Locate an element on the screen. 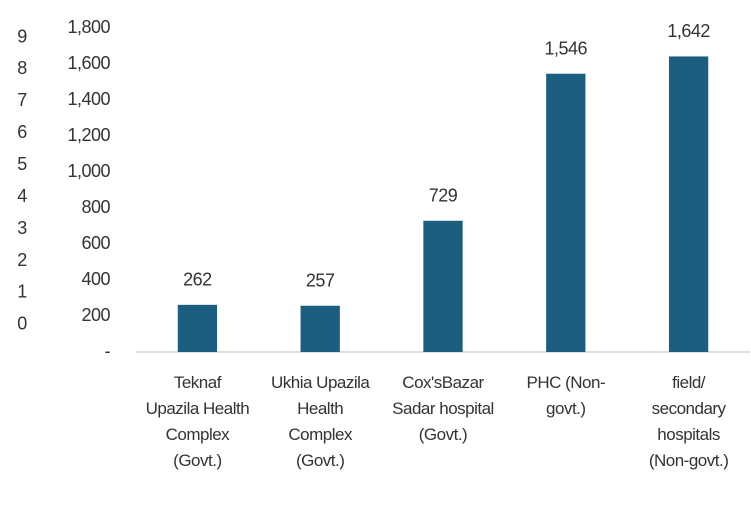  y2-tick-label: 5 is located at coordinates (22, 164).